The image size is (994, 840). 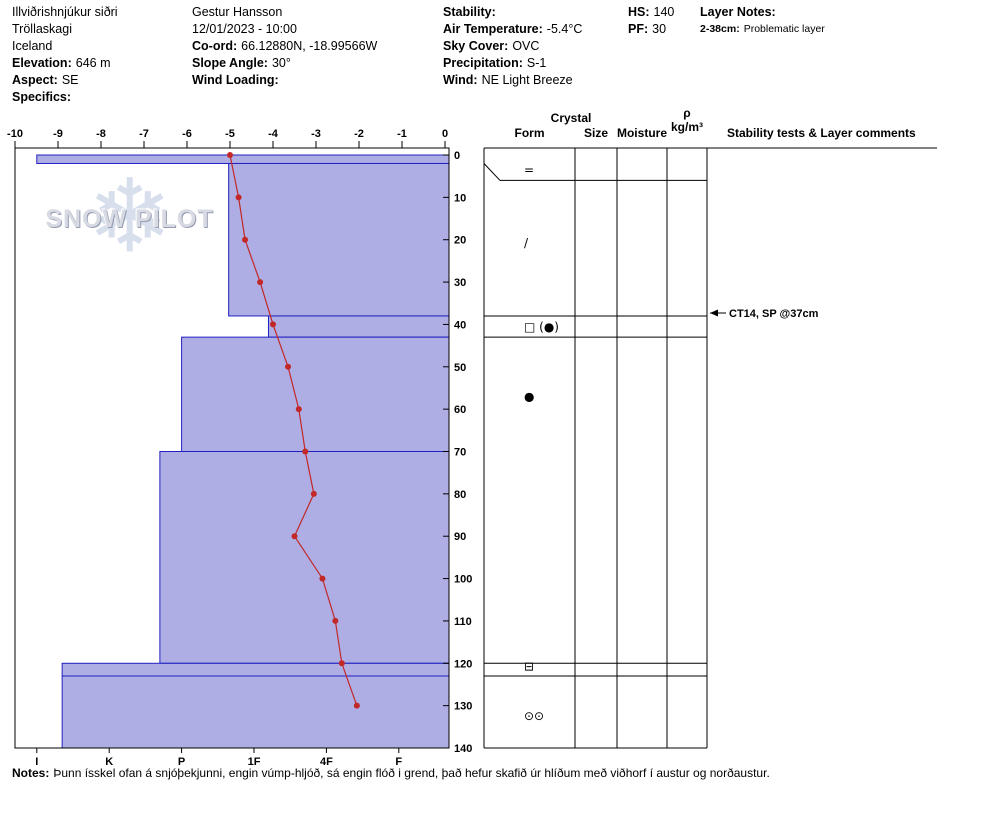 I want to click on precip-row: Precipitation: S-1, so click(x=512, y=63).